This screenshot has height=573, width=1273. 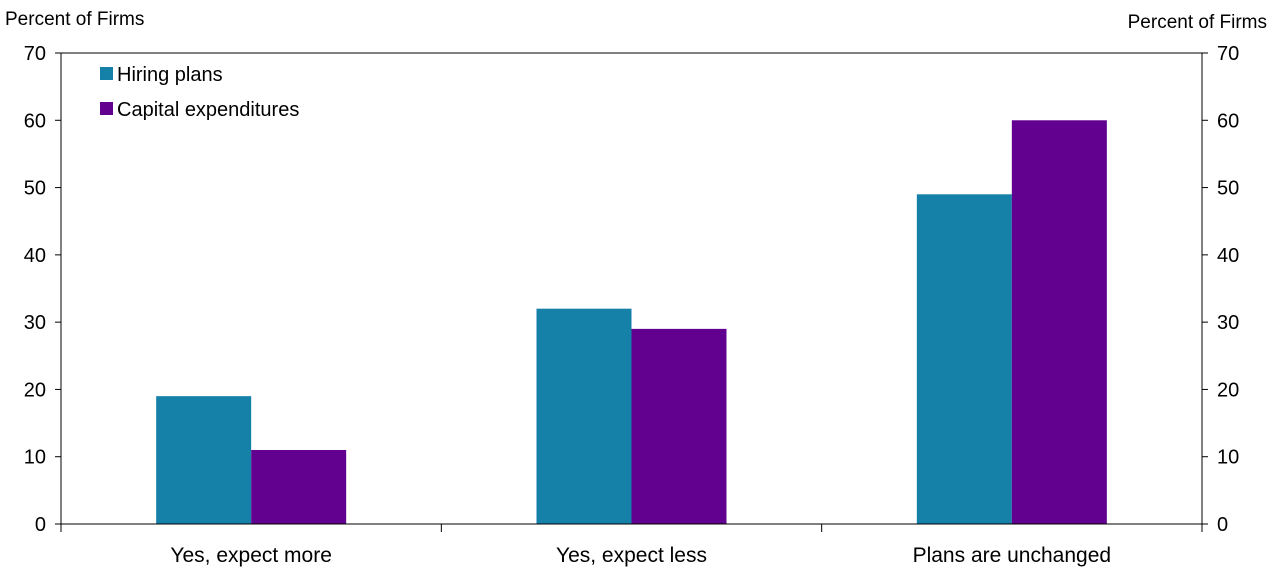 What do you see at coordinates (1012, 555) in the screenshot?
I see `x-category-label: Plans are unchanged` at bounding box center [1012, 555].